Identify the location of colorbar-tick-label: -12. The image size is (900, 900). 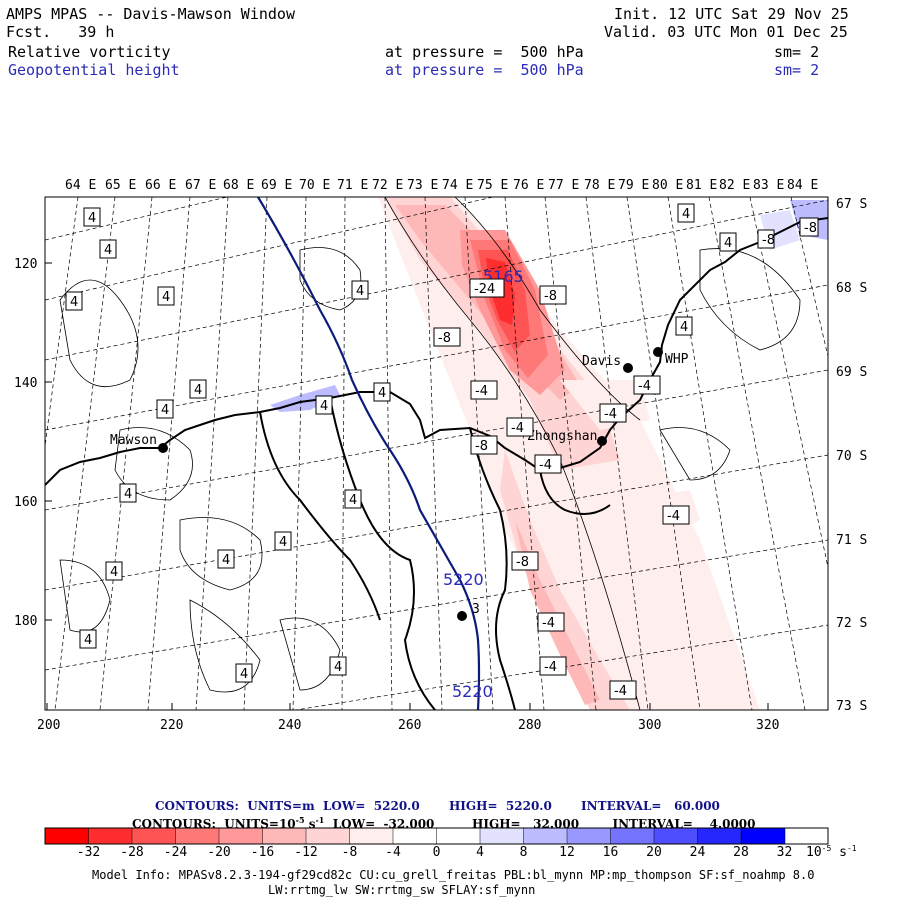
(305, 852).